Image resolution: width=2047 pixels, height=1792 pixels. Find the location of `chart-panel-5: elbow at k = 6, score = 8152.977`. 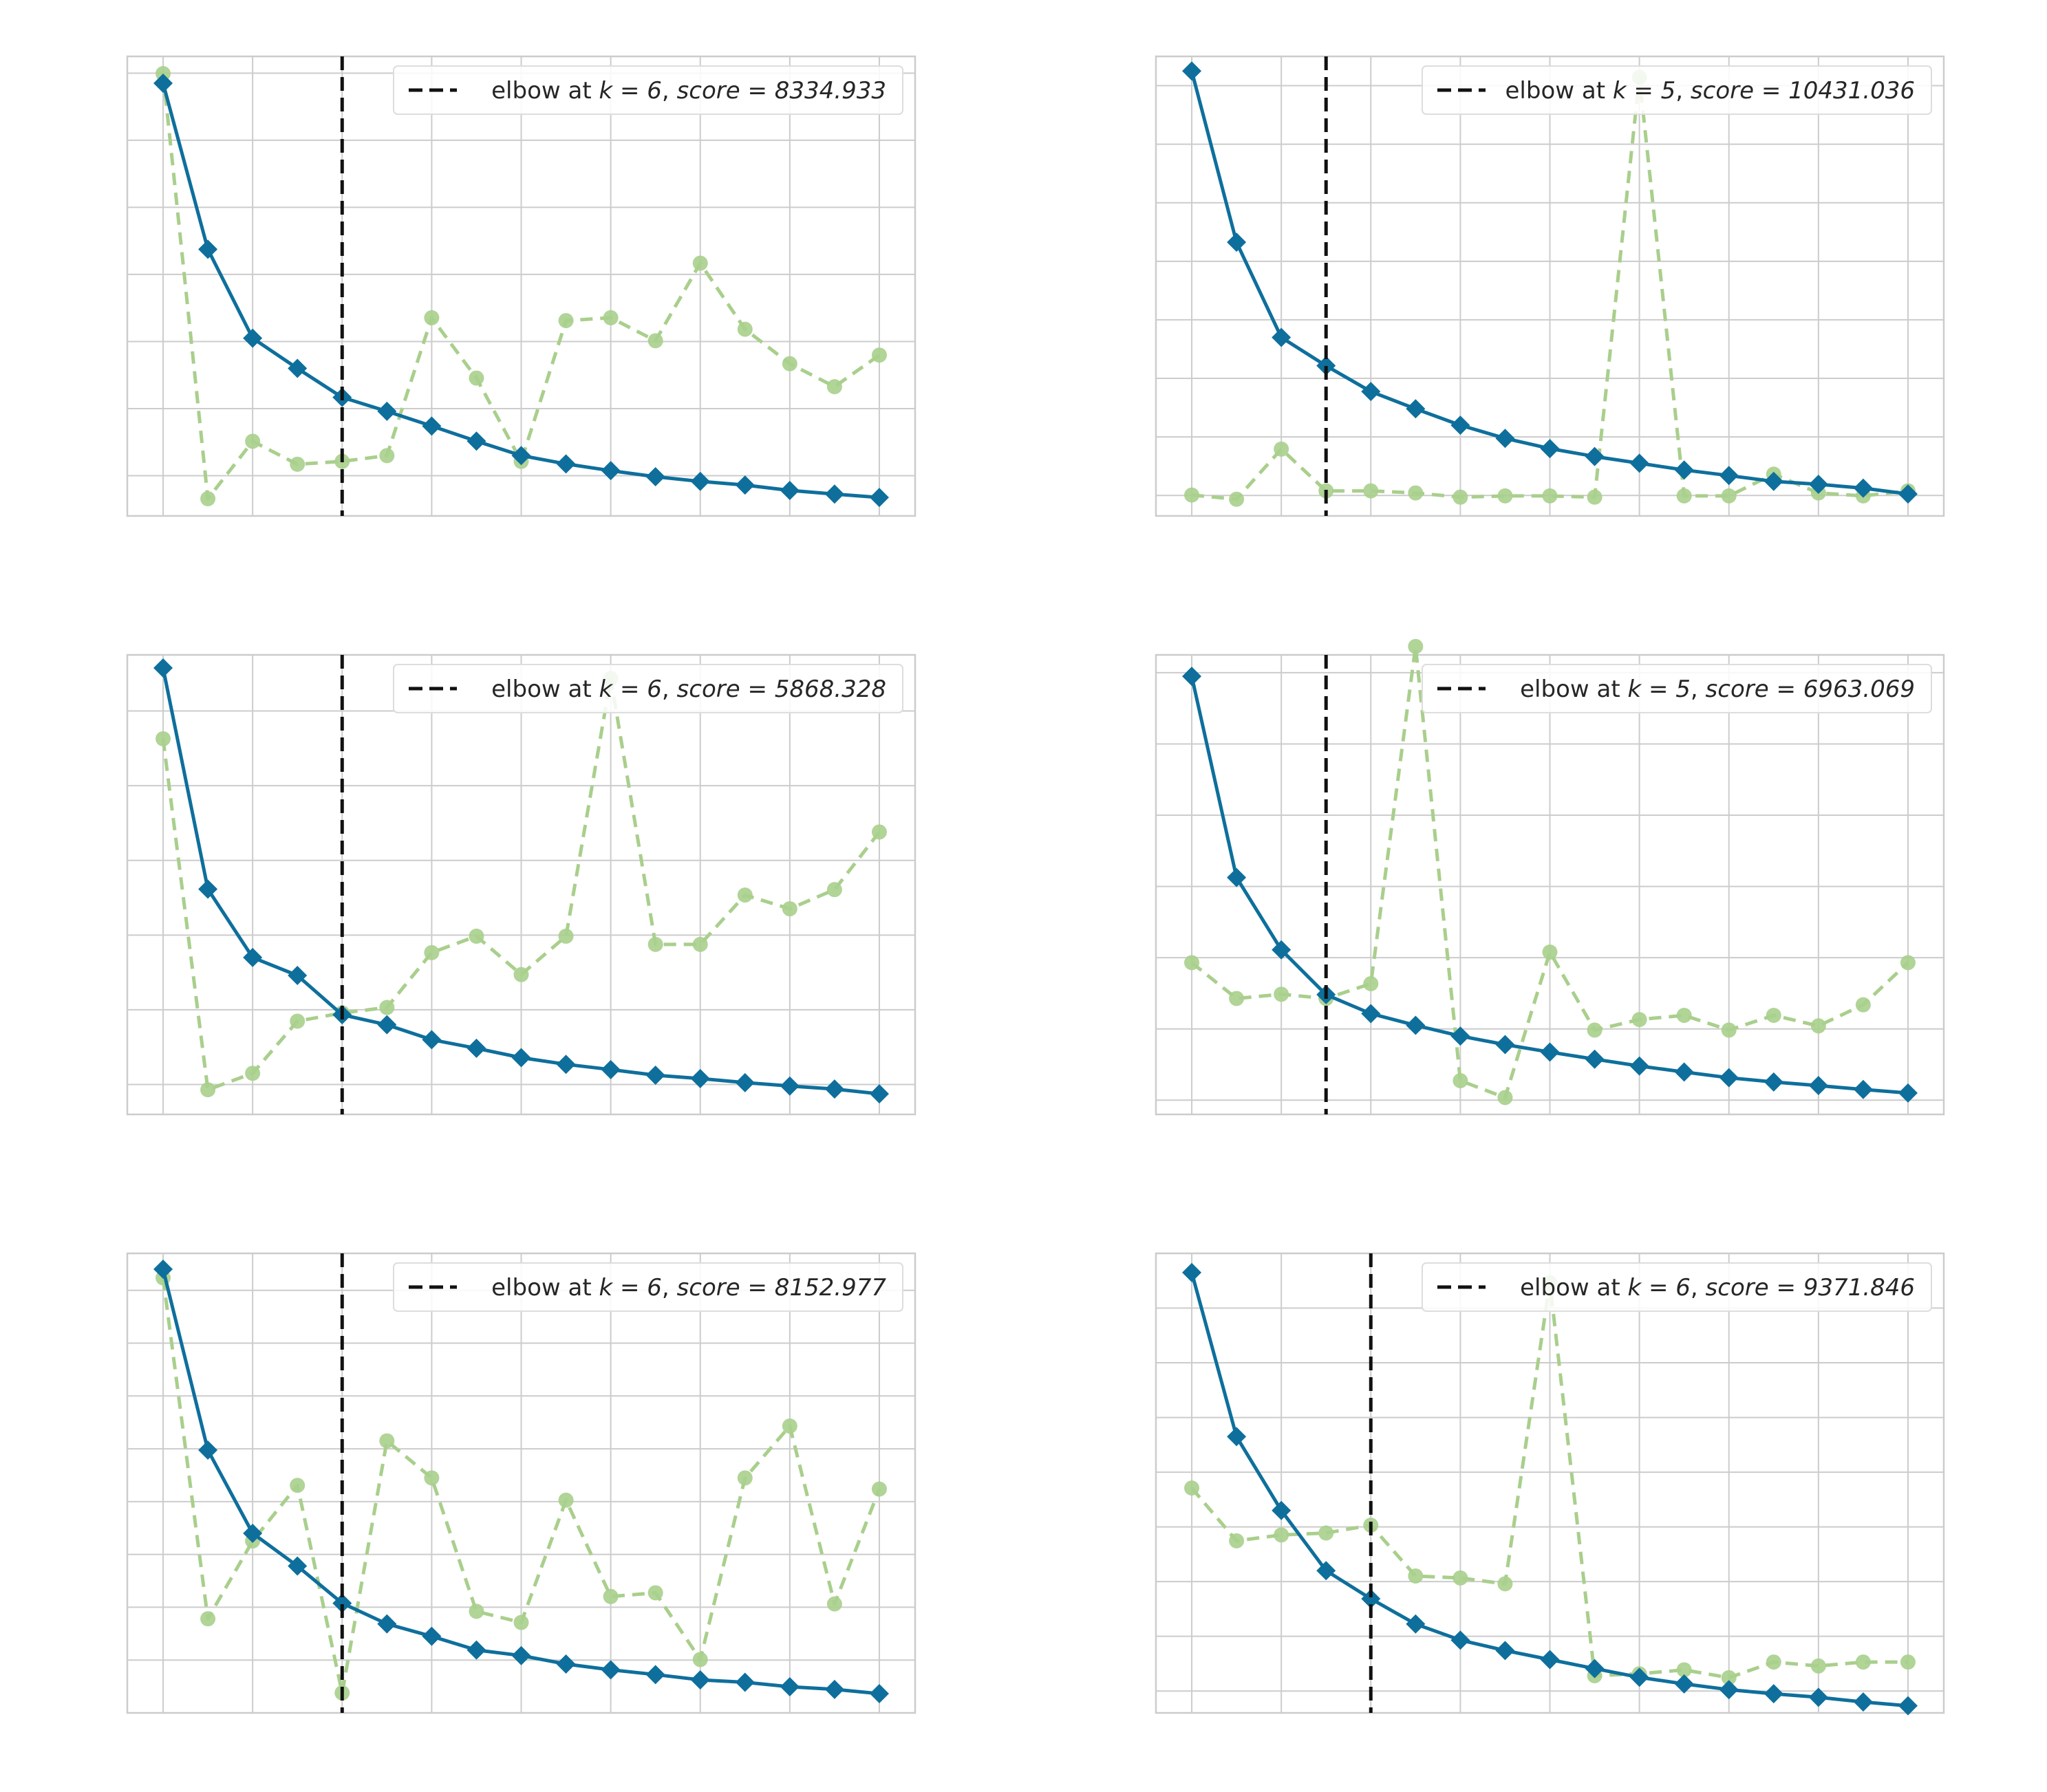

chart-panel-5: elbow at k = 6, score = 8152.977 is located at coordinates (521, 1483).